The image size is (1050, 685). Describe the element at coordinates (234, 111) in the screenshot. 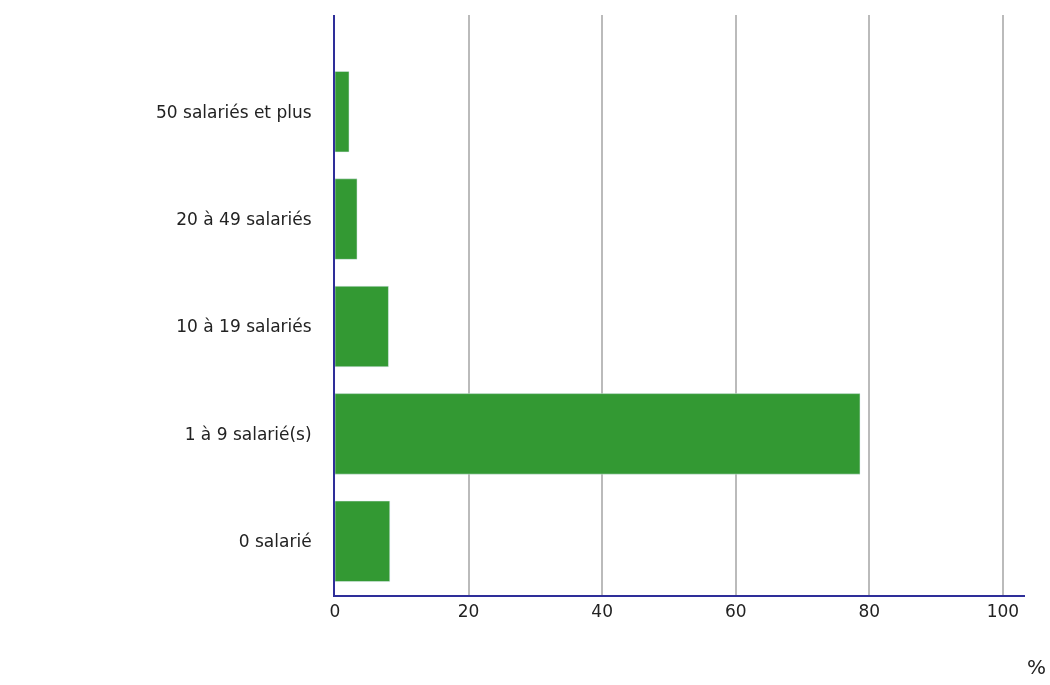

I see `y-tick-label: 50 salariés et plus` at that location.